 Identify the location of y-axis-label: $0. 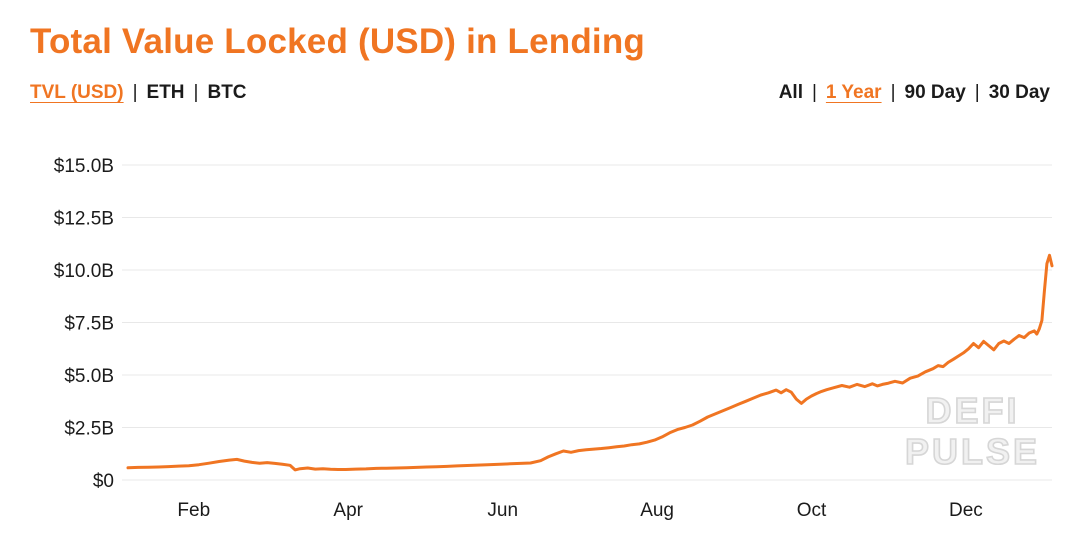
(103, 481).